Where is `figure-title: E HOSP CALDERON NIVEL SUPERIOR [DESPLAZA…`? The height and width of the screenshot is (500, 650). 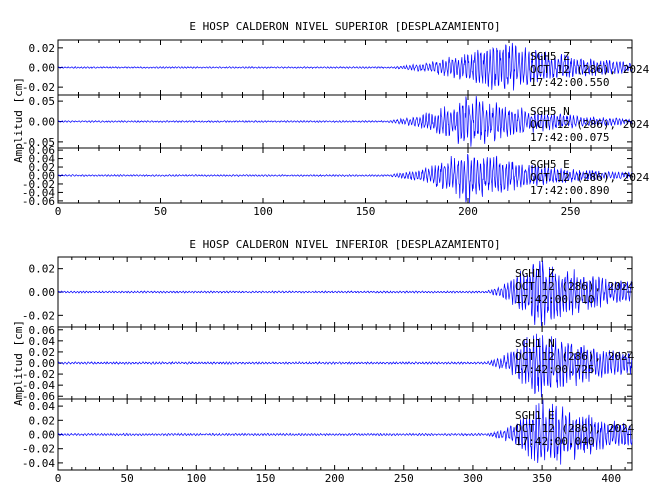
figure-title: E HOSP CALDERON NIVEL SUPERIOR [DESPLAZA… is located at coordinates (344, 26).